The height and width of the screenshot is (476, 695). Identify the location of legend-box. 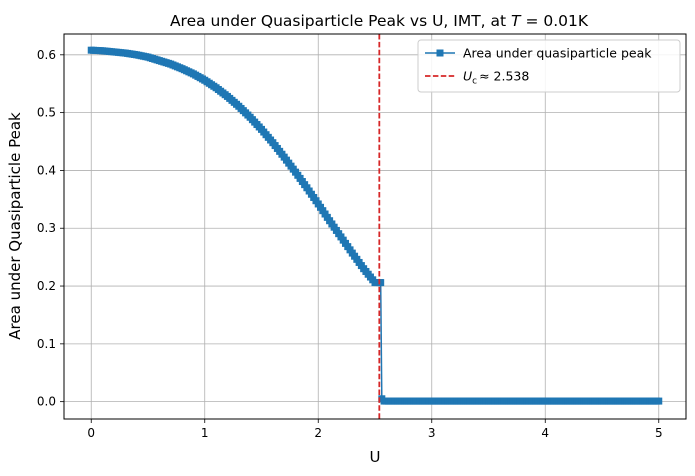
(549, 66).